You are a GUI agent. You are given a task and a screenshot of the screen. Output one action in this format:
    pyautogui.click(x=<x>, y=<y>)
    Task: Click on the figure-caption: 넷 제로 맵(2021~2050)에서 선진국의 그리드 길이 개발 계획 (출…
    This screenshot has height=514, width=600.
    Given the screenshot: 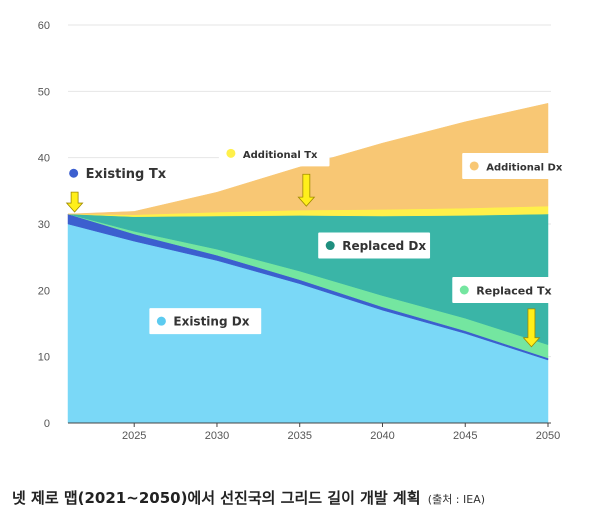 What is the action you would take?
    pyautogui.click(x=248, y=497)
    